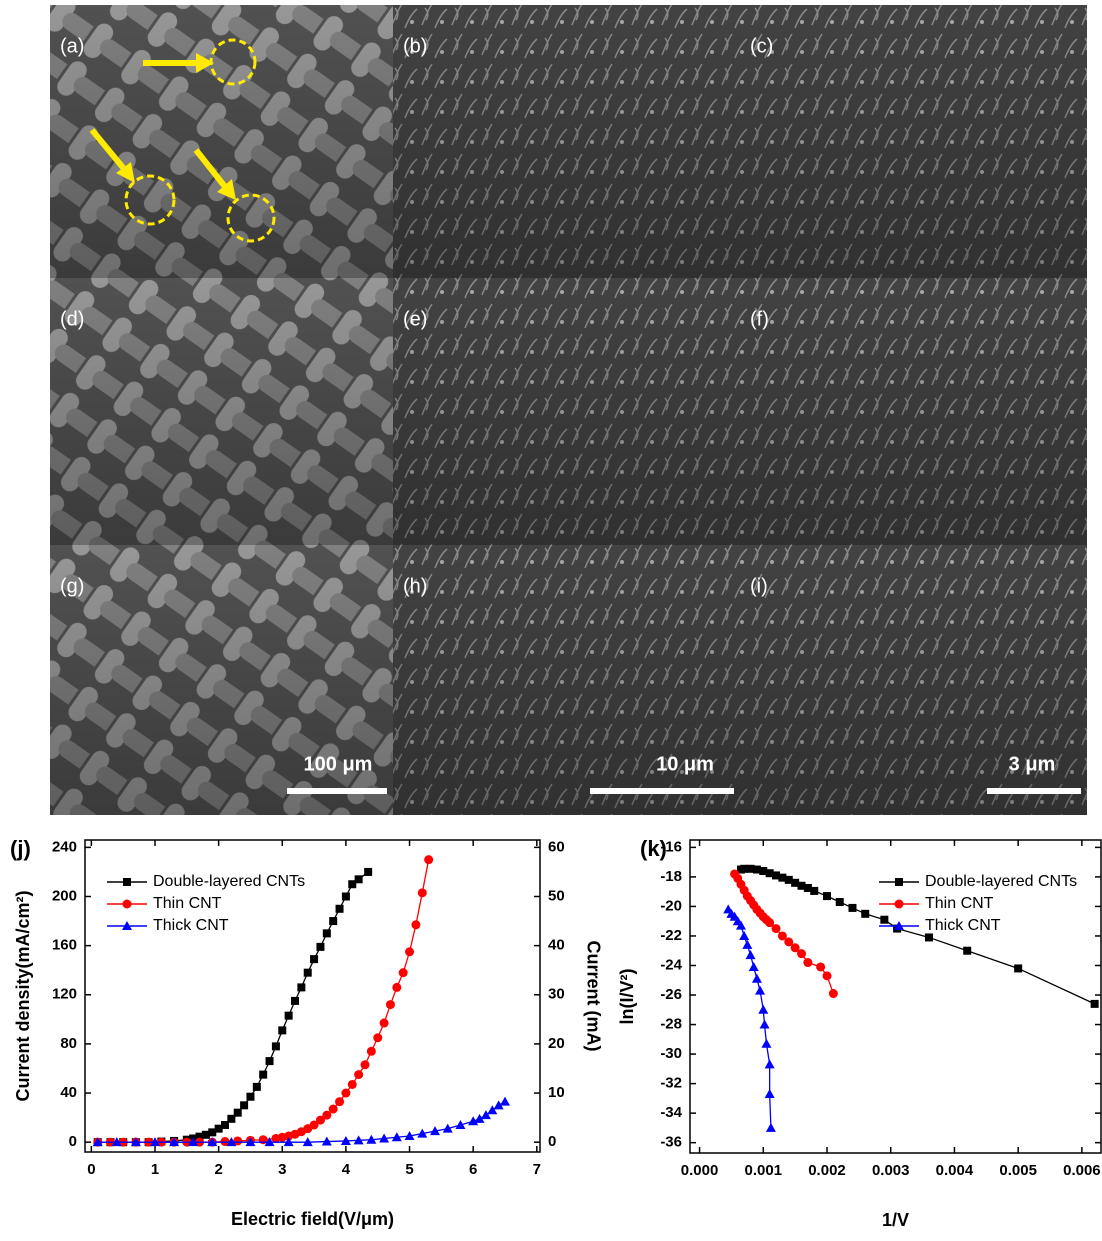  Describe the element at coordinates (963, 925) in the screenshot. I see `legend-label: Thick CNT` at that location.